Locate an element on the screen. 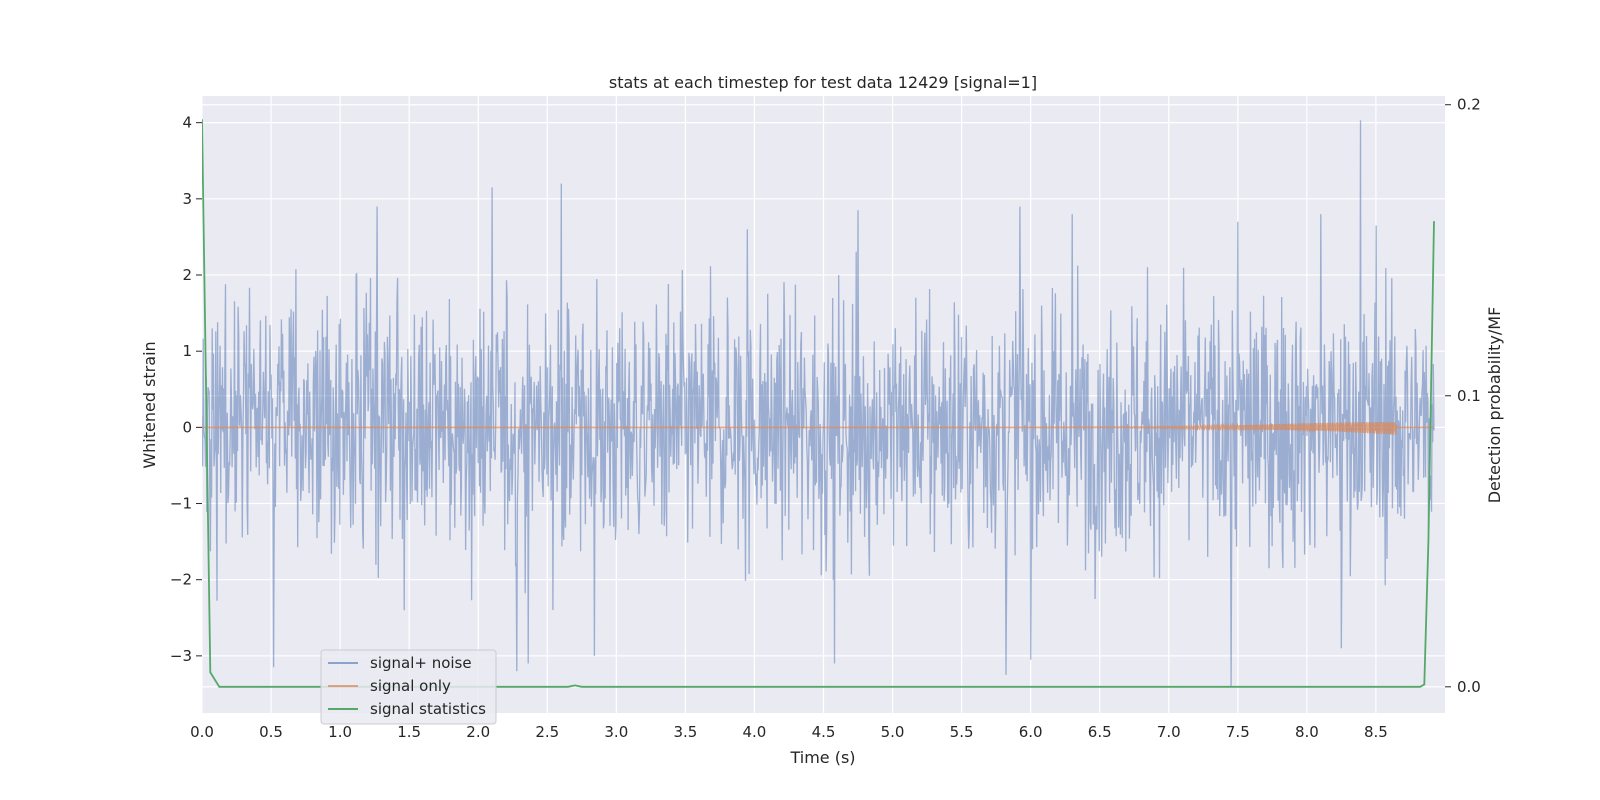 This screenshot has height=800, width=1600. y2-tick-label: 0.0 is located at coordinates (1469, 687).